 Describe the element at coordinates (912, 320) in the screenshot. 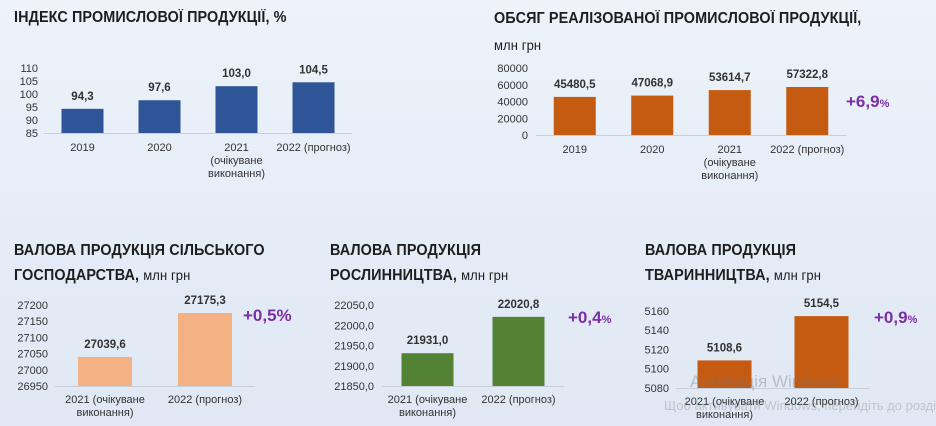

I see `livestock-growth-sign: %` at that location.